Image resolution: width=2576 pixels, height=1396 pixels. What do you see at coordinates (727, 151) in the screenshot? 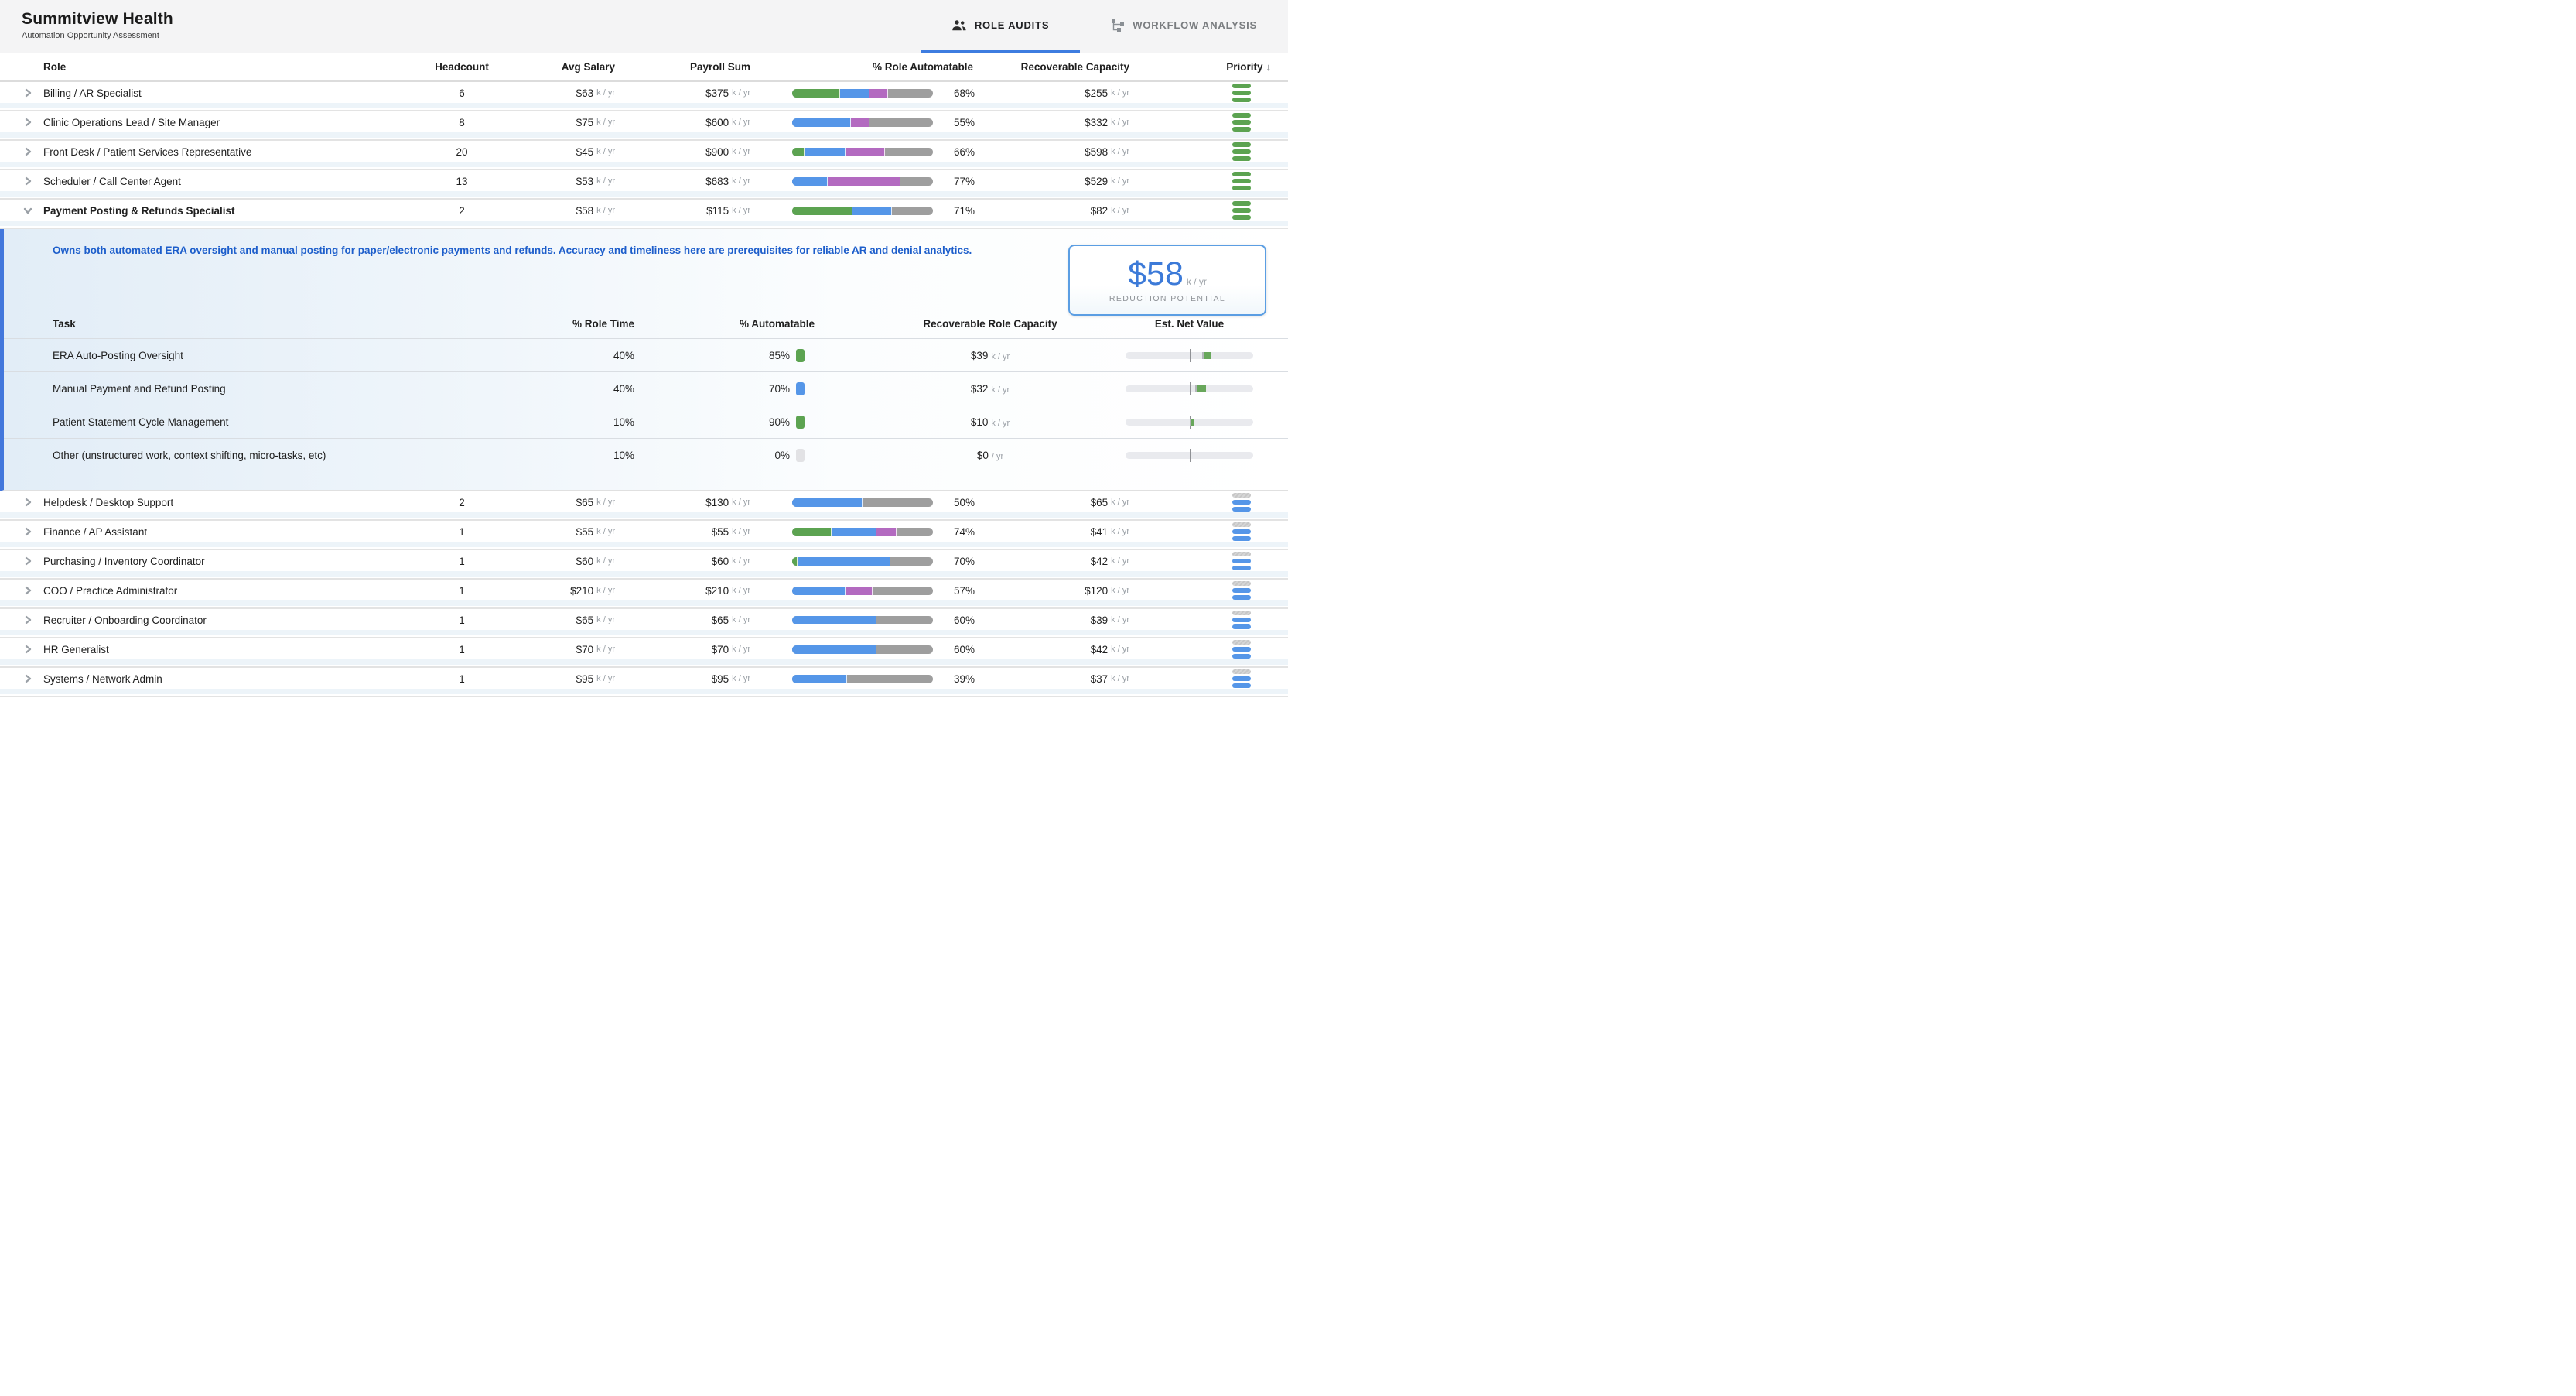
I see `payroll-sum-value: $900 k / yr` at bounding box center [727, 151].